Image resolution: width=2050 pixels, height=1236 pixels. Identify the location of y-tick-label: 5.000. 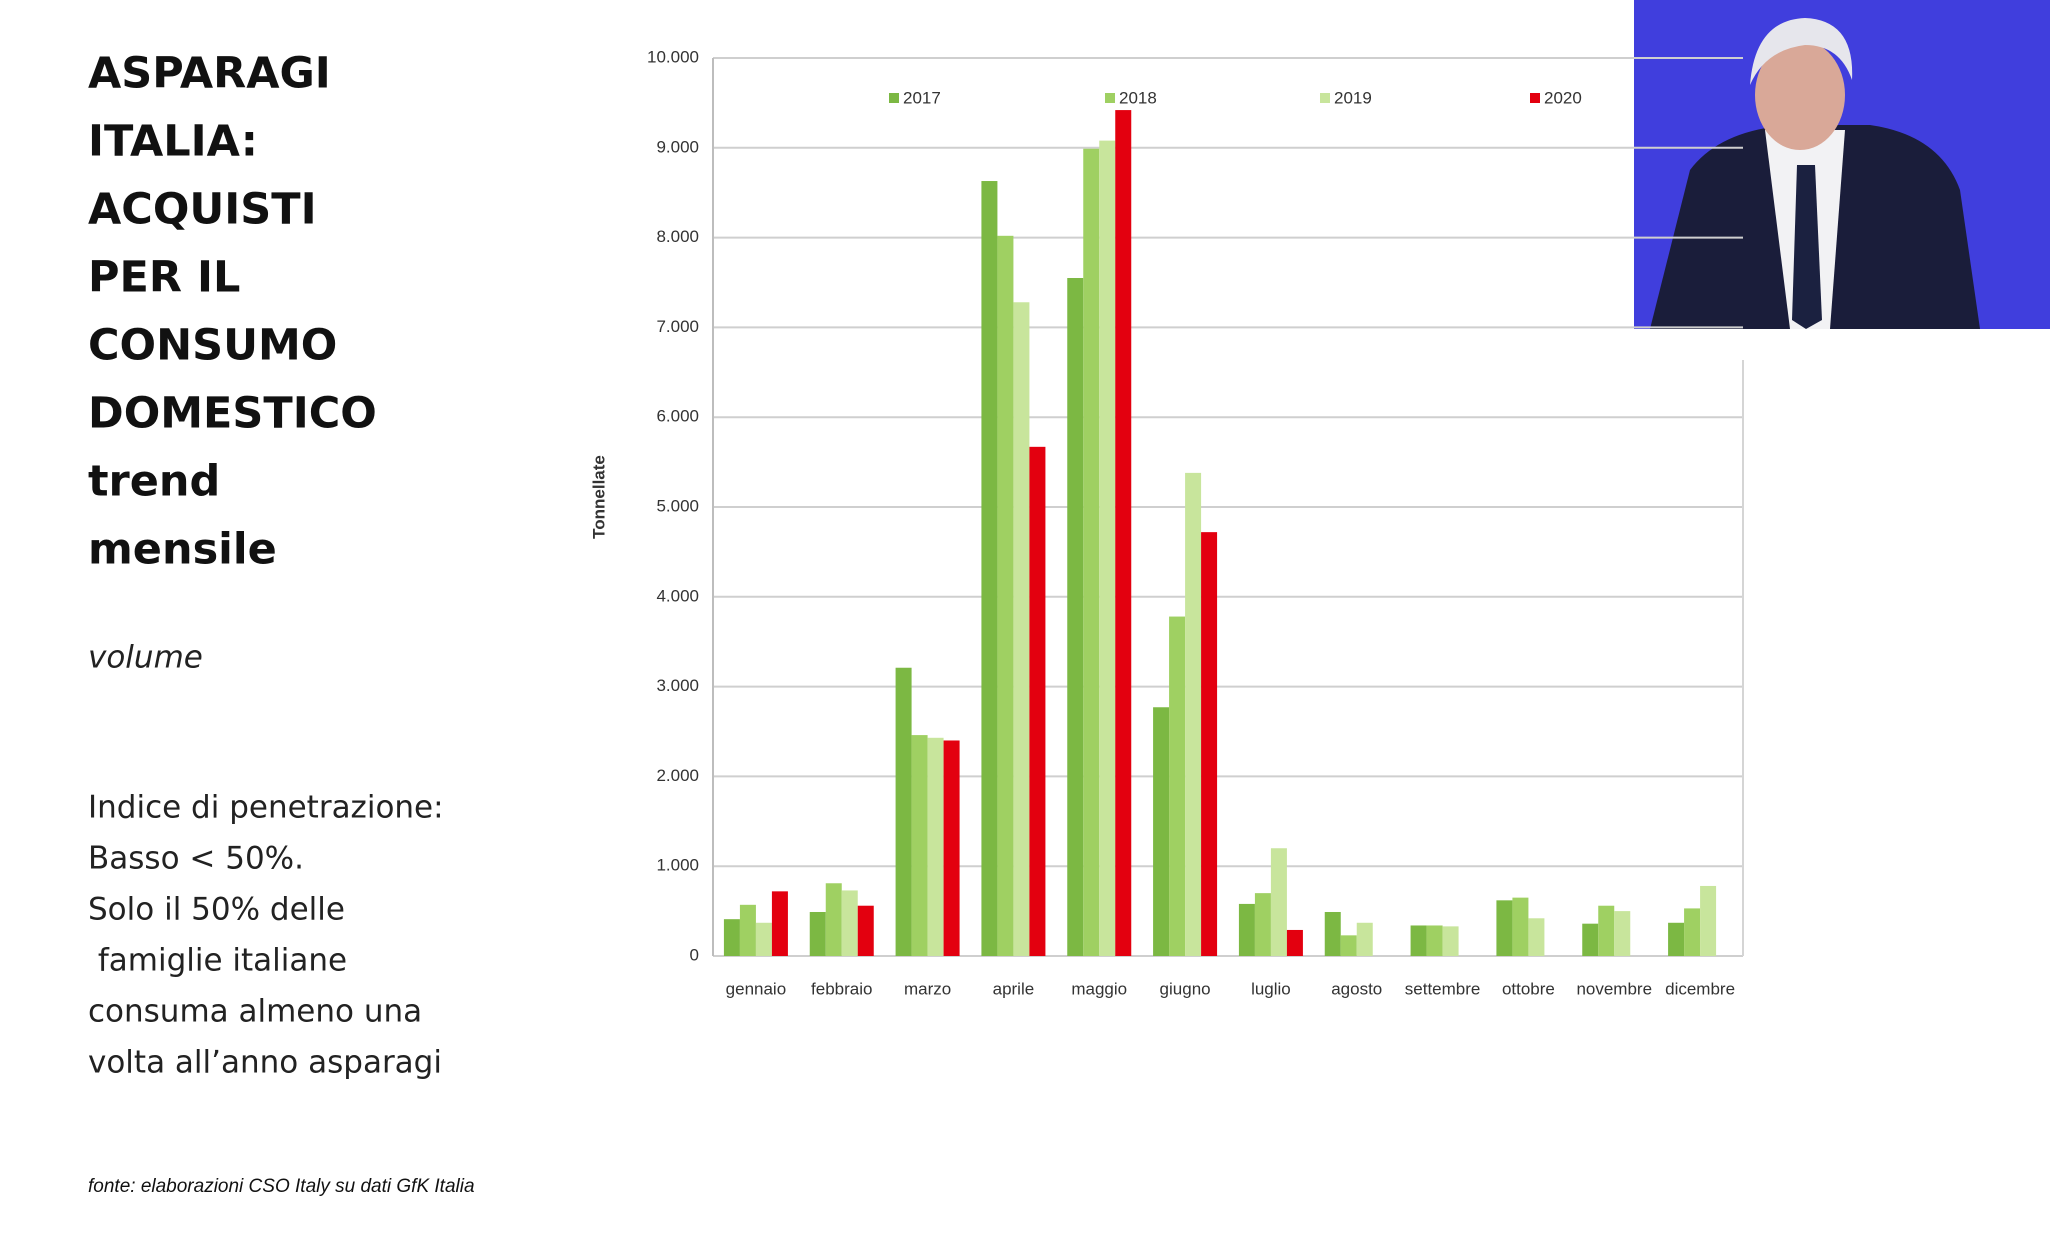
(677, 505).